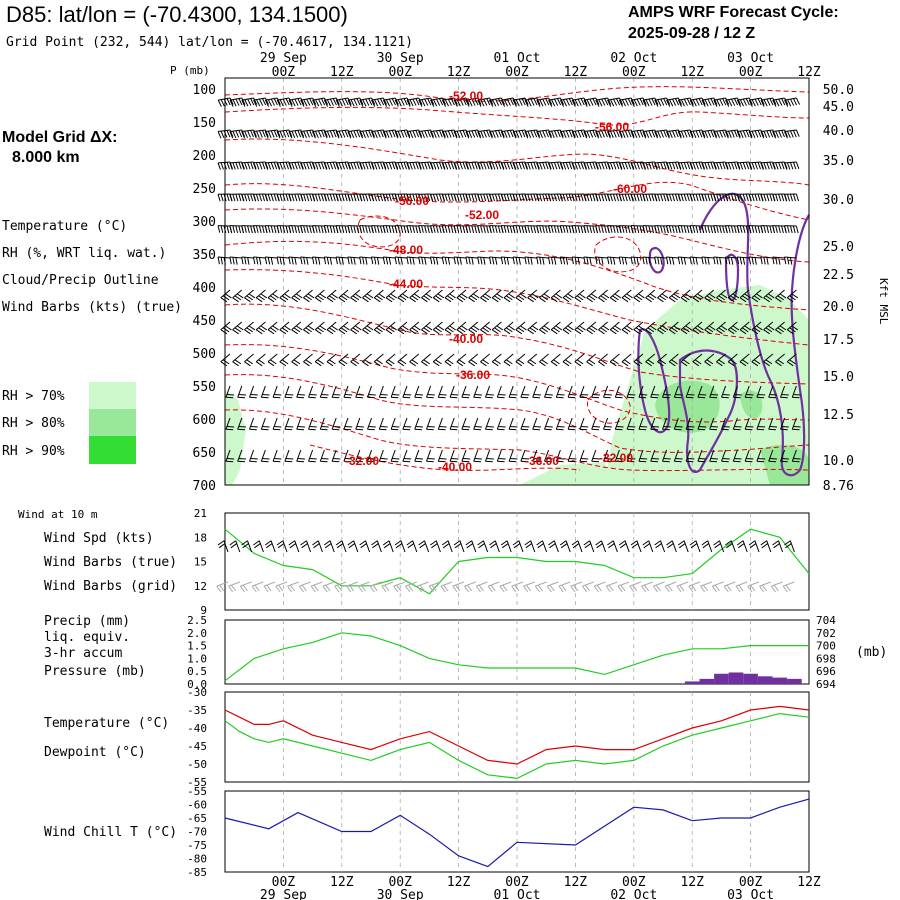 This screenshot has height=900, width=900. Describe the element at coordinates (482, 215) in the screenshot. I see `temperature-label: -52.00` at that location.